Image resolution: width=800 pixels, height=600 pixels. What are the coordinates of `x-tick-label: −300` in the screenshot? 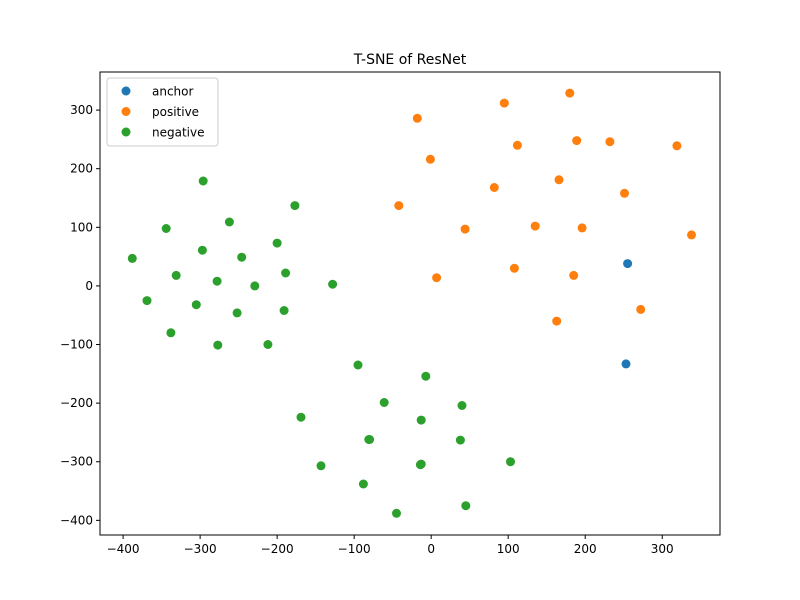 It's located at (200, 549).